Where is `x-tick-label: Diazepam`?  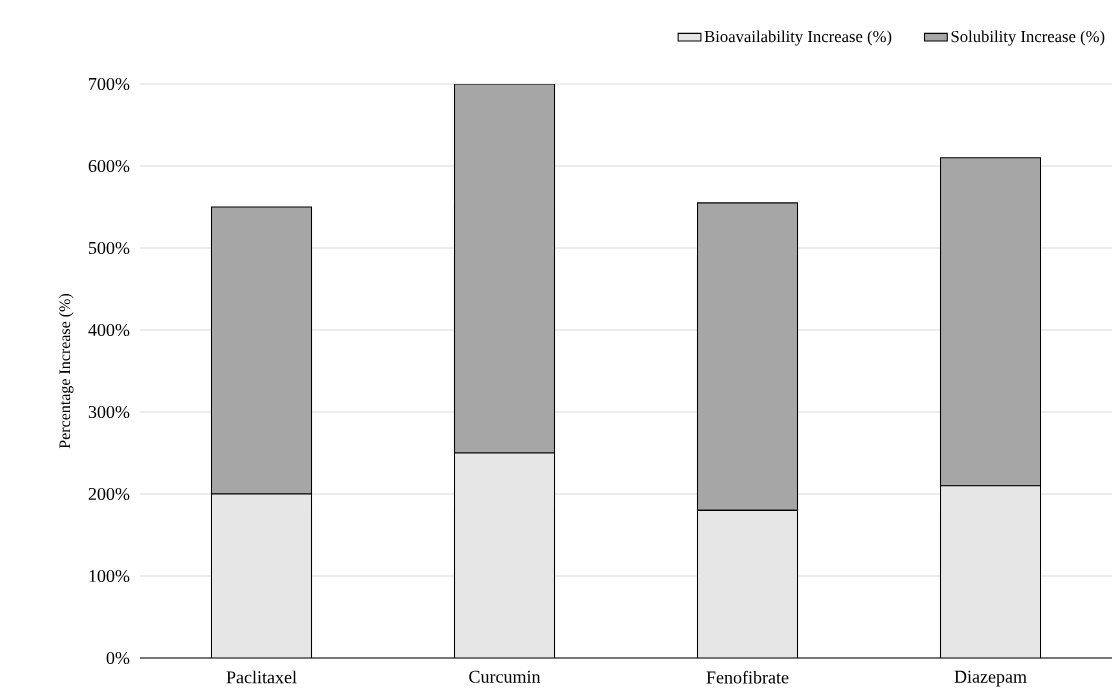 x-tick-label: Diazepam is located at coordinates (990, 678).